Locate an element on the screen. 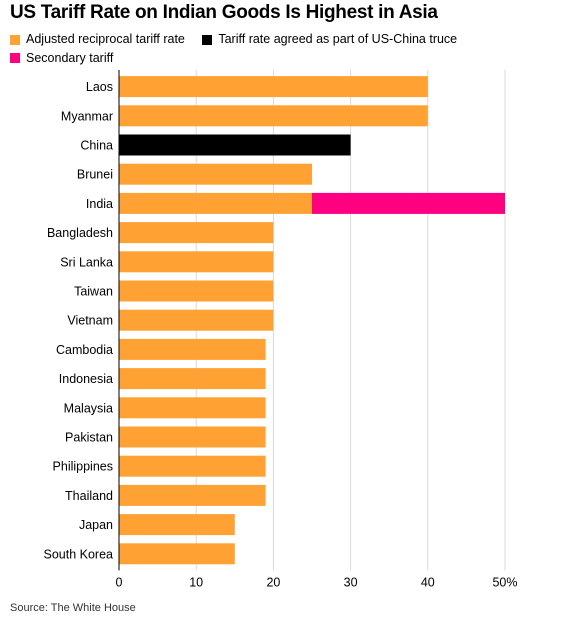  category-label-india: India is located at coordinates (99, 204).